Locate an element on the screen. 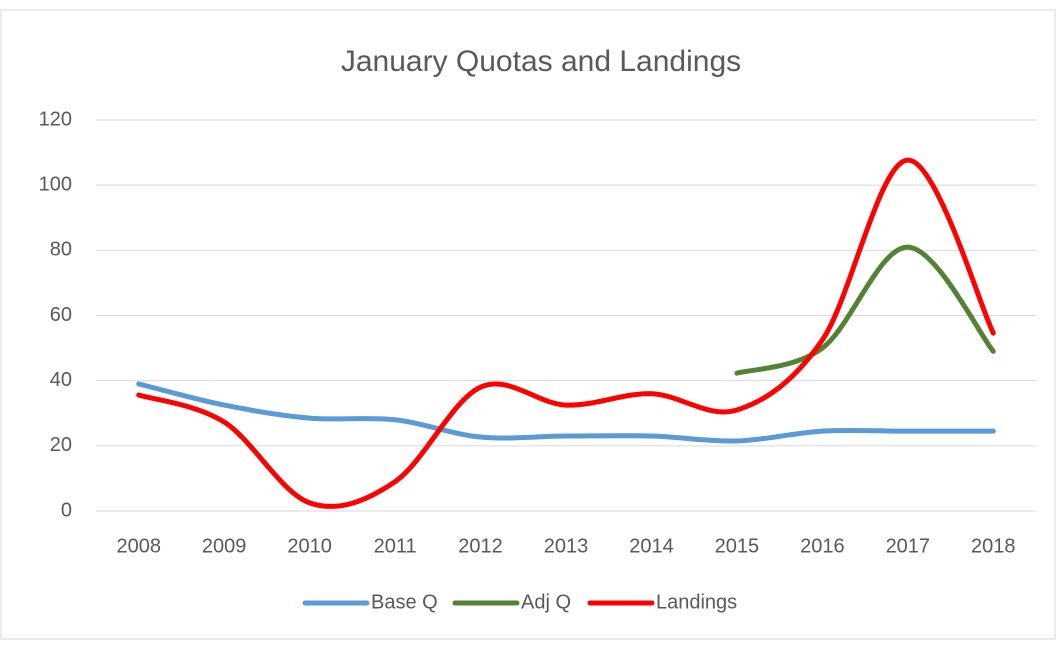 The image size is (1057, 646). x-tick-label: 2018 is located at coordinates (993, 546).